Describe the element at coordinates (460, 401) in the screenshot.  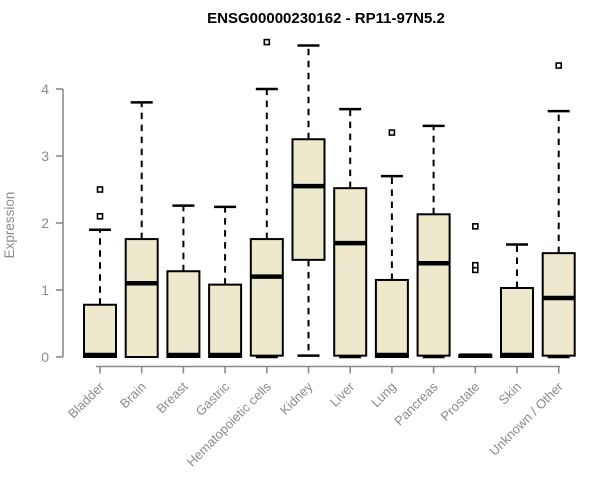
I see `x-category-label: Prostate` at that location.